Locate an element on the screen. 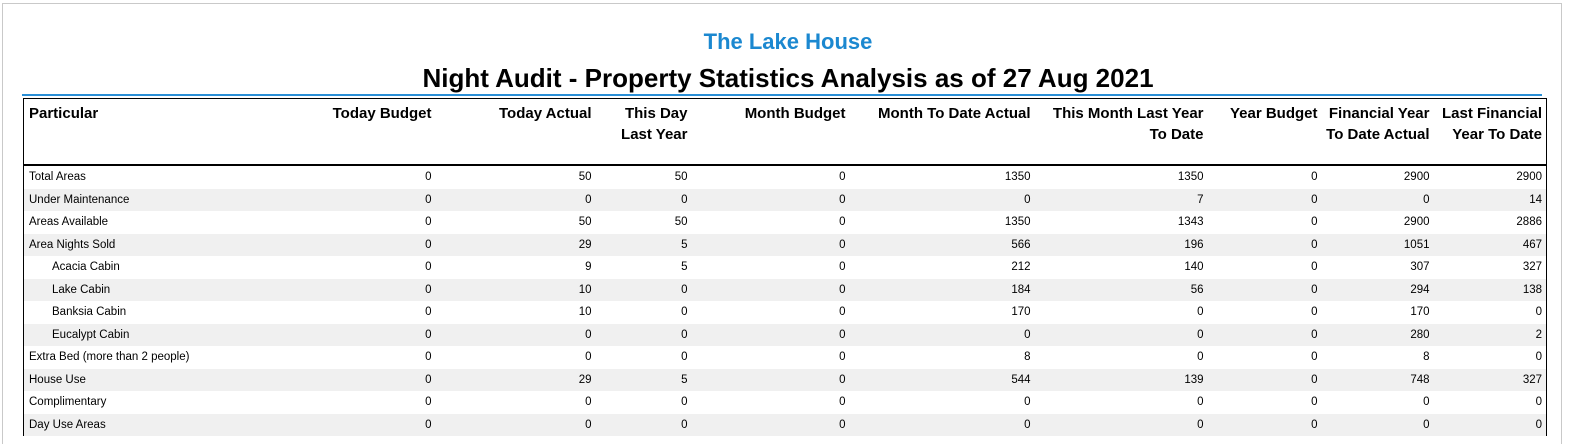 The height and width of the screenshot is (444, 1576). column-header: This Day Last Year is located at coordinates (643, 132).